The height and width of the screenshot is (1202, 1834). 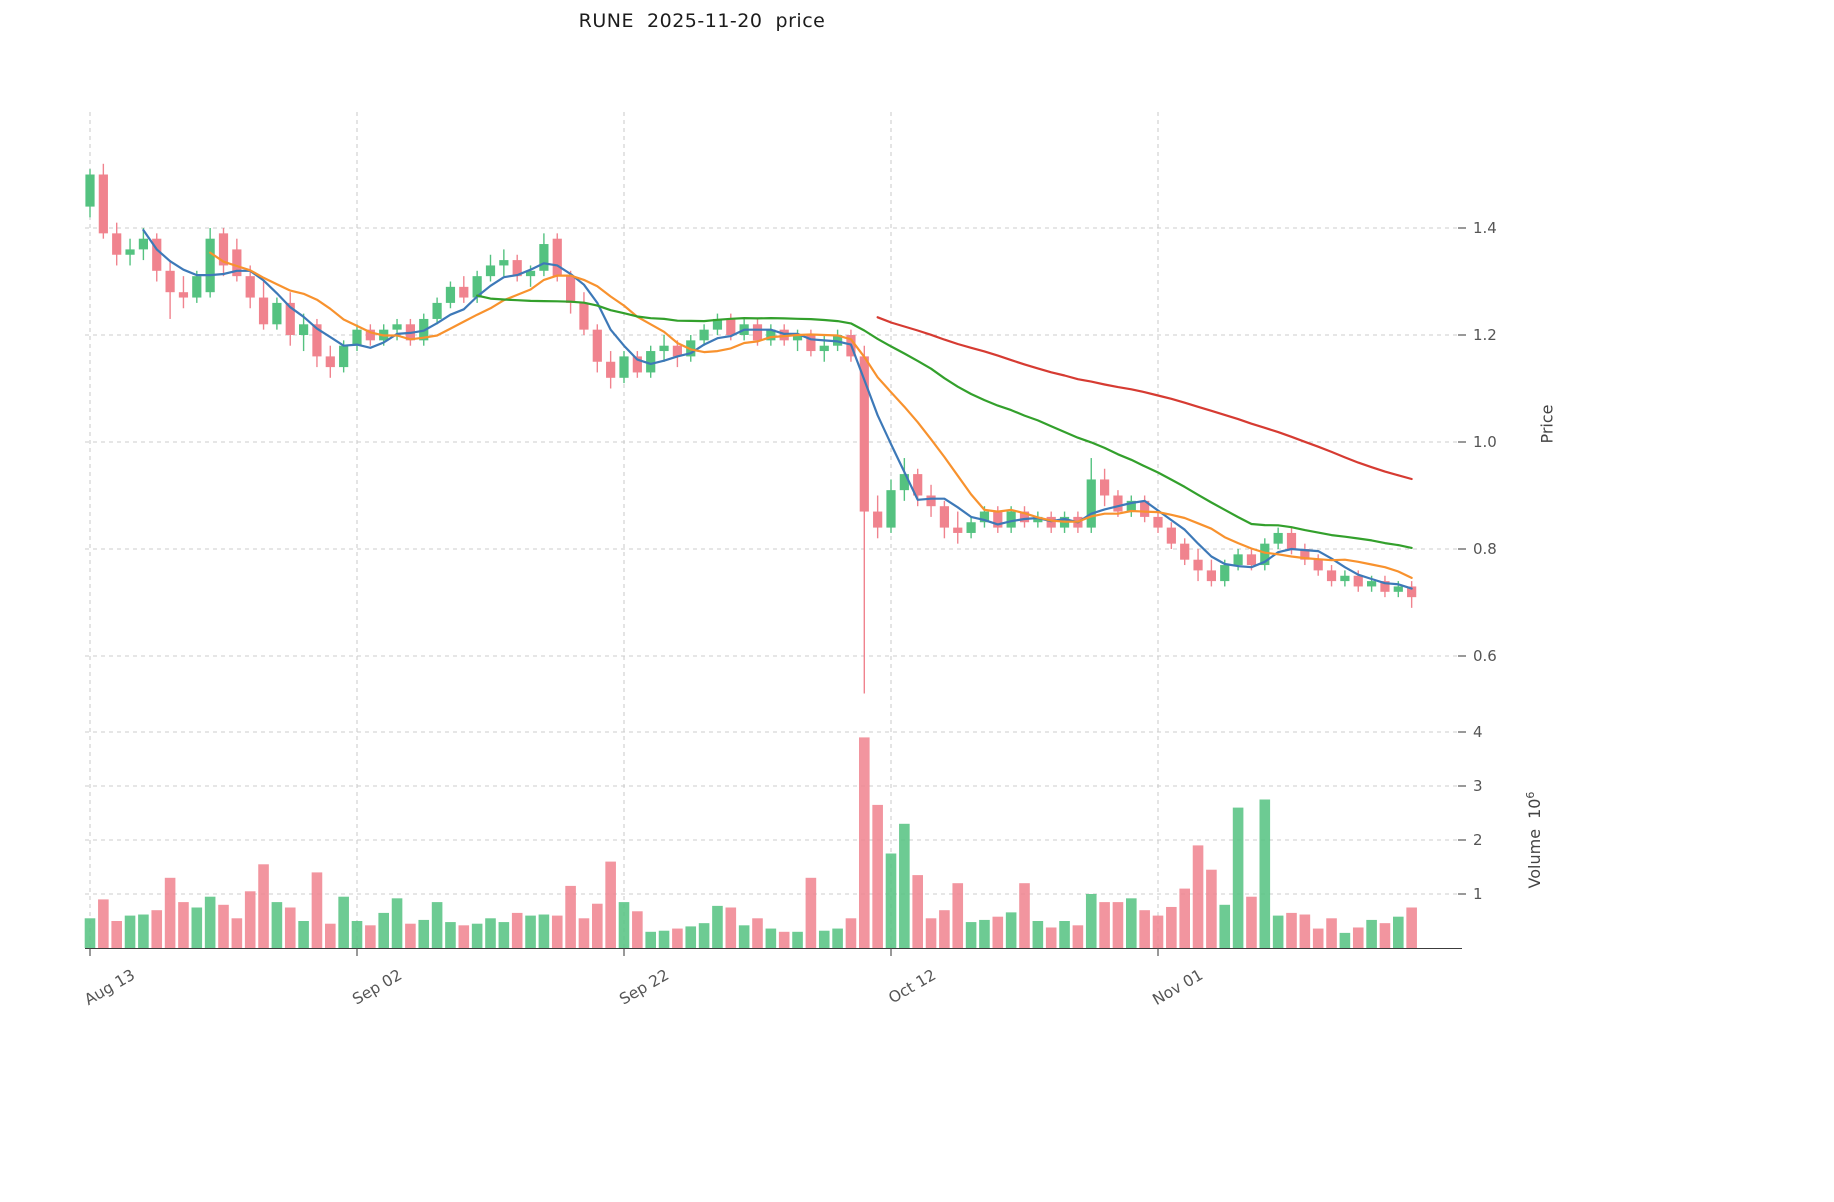 What do you see at coordinates (1530, 795) in the screenshot?
I see `volume-scale-exponent: 6` at bounding box center [1530, 795].